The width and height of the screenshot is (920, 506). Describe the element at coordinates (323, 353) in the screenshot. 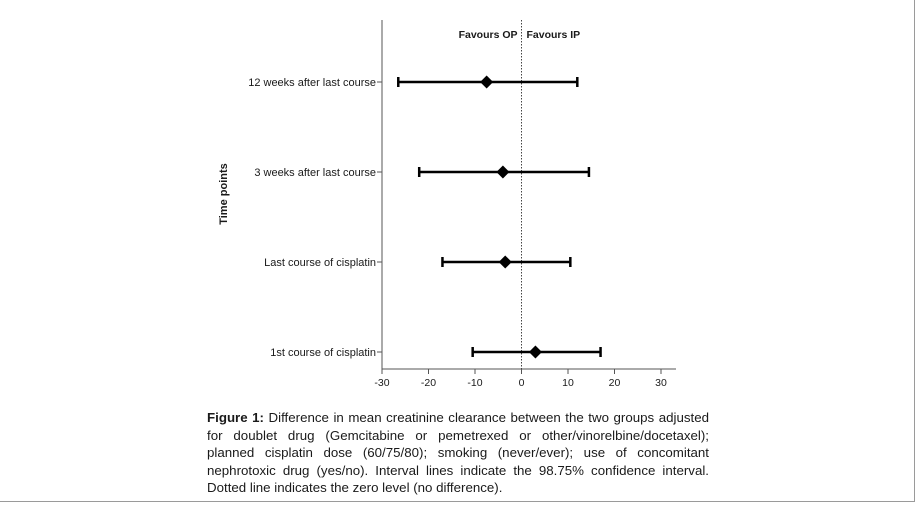

I see `y-category-label: 1st course of cisplatin` at that location.